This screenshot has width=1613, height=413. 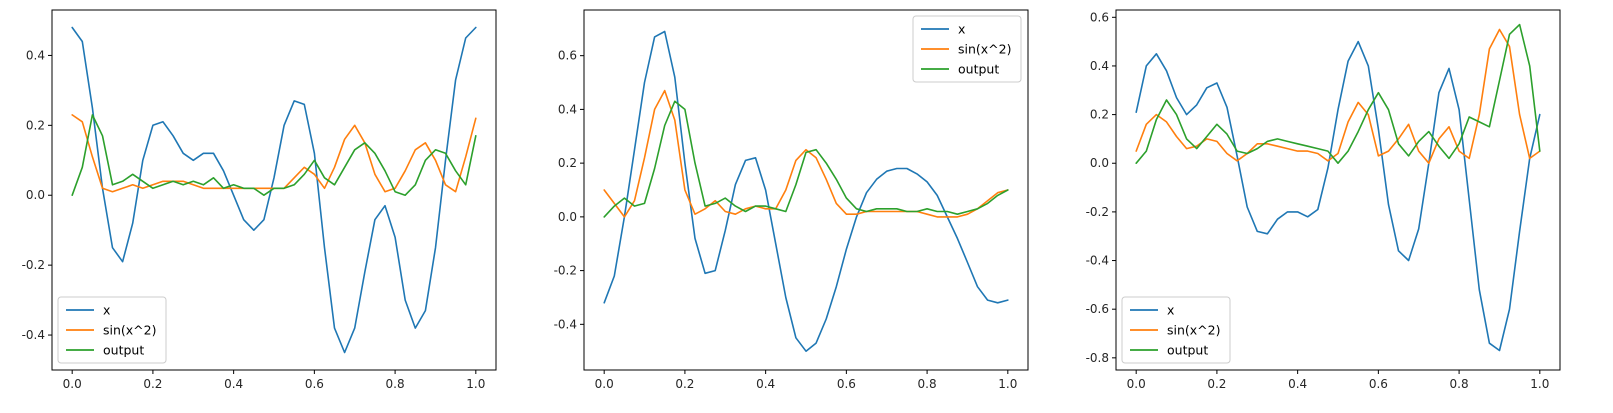 What do you see at coordinates (1097, 309) in the screenshot?
I see `y-tick-label: -0.6` at bounding box center [1097, 309].